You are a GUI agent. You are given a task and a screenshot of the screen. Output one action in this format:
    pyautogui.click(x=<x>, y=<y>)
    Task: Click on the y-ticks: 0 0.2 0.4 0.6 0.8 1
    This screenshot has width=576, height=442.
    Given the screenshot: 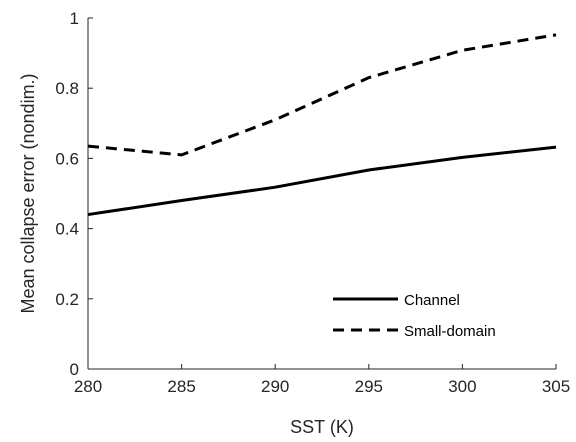 What is the action you would take?
    pyautogui.click(x=74, y=194)
    